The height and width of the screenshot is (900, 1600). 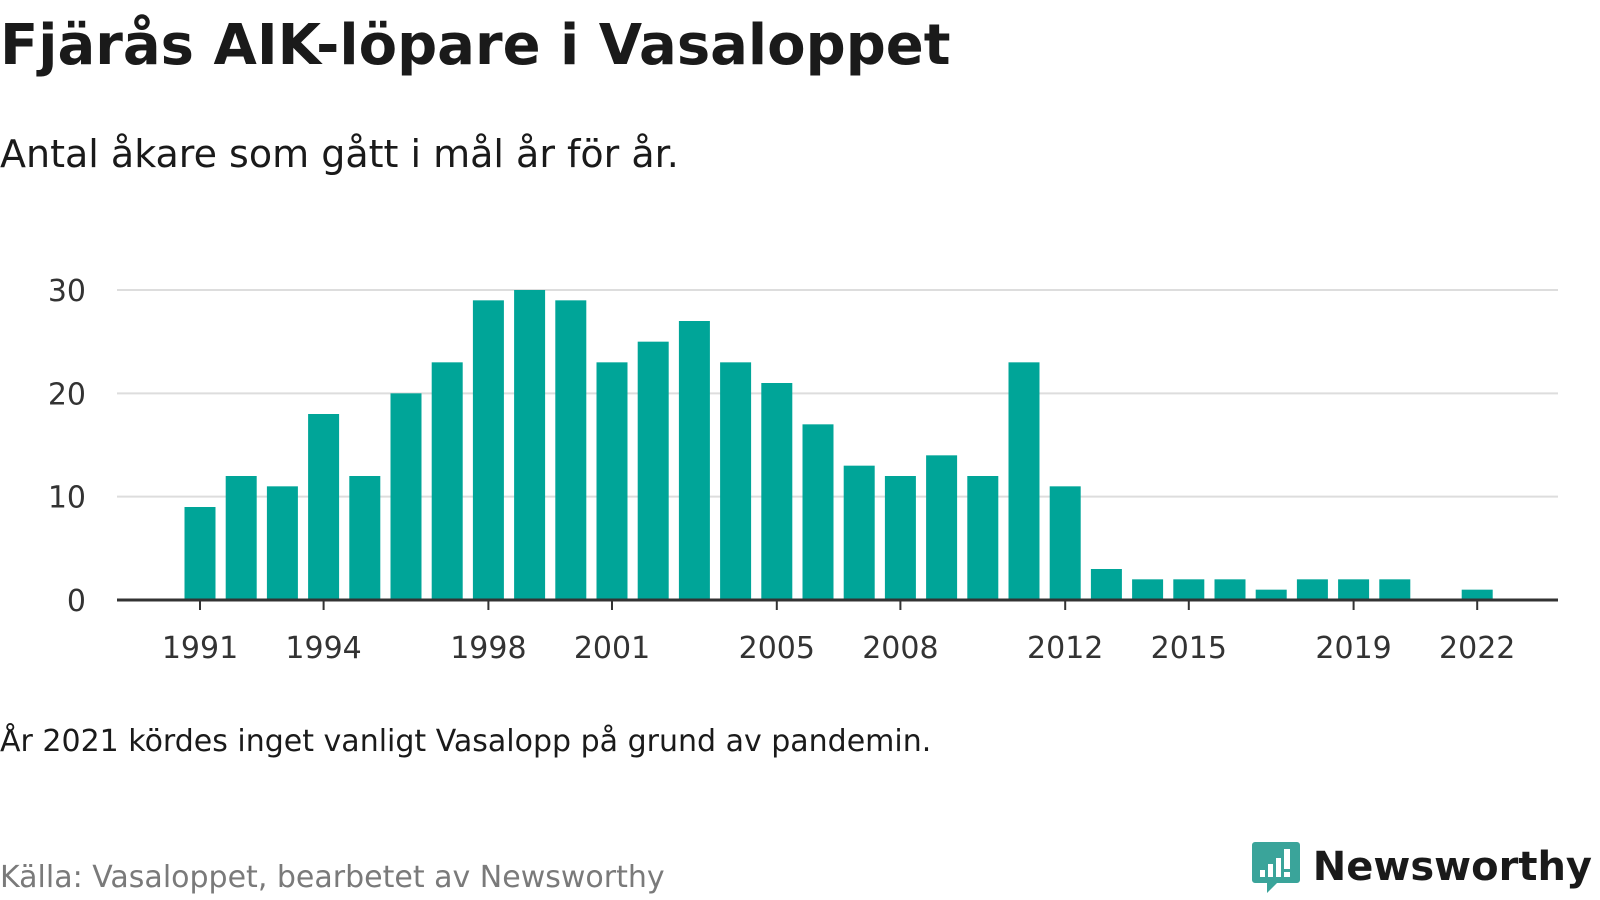 What do you see at coordinates (406, 496) in the screenshot?
I see `bar-1996` at bounding box center [406, 496].